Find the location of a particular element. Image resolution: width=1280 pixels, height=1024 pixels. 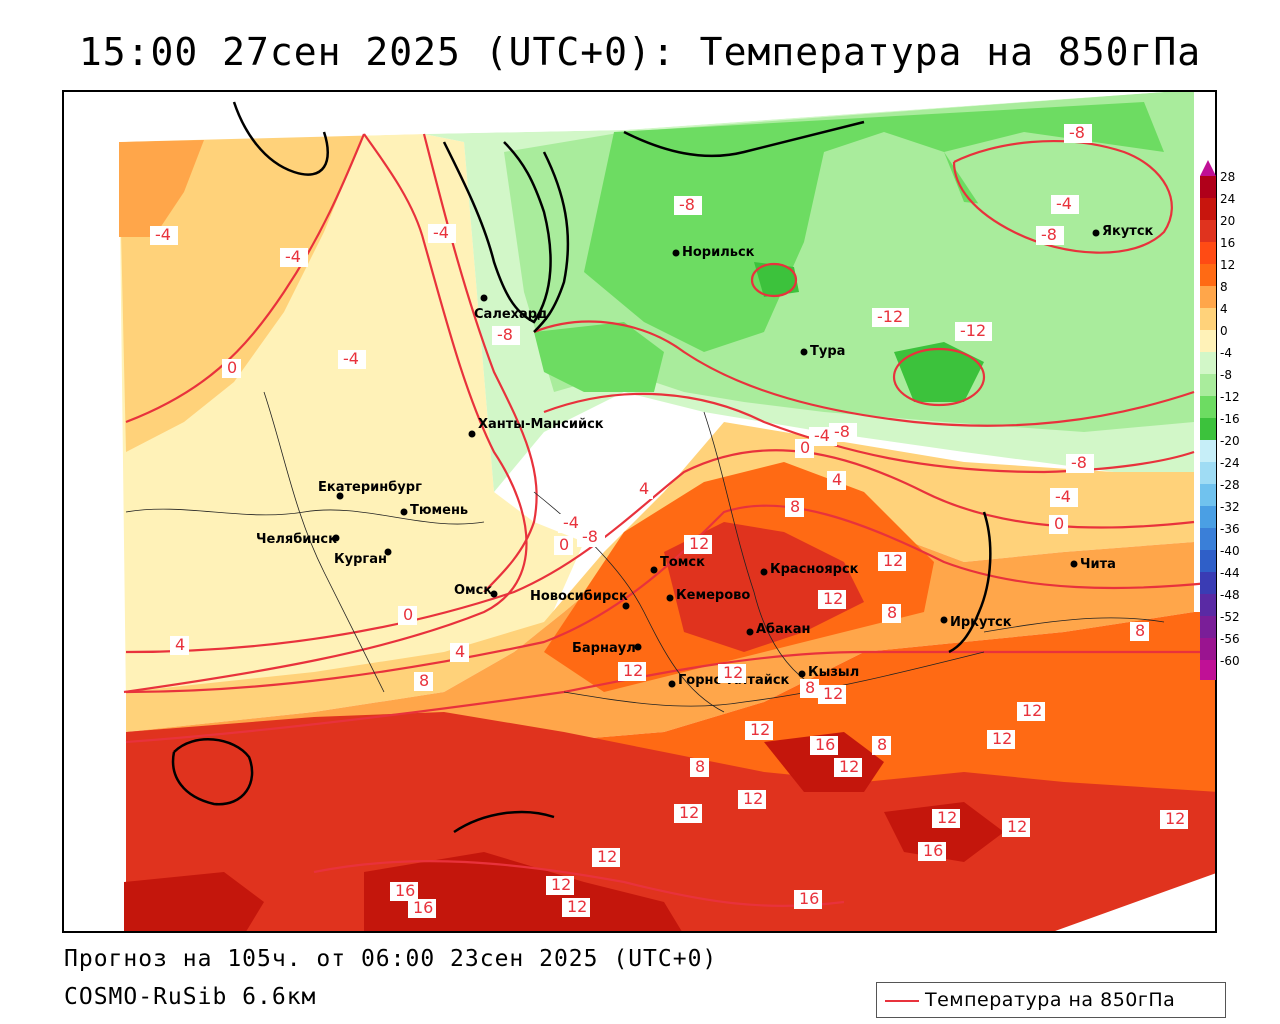

legend-line-swatch is located at coordinates (902, 1001).